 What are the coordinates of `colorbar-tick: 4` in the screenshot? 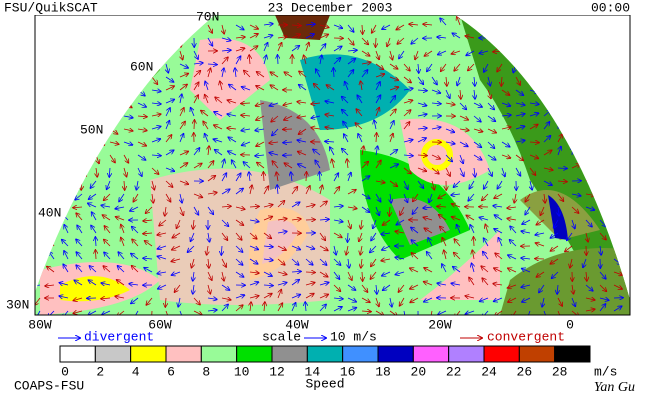 It's located at (136, 371).